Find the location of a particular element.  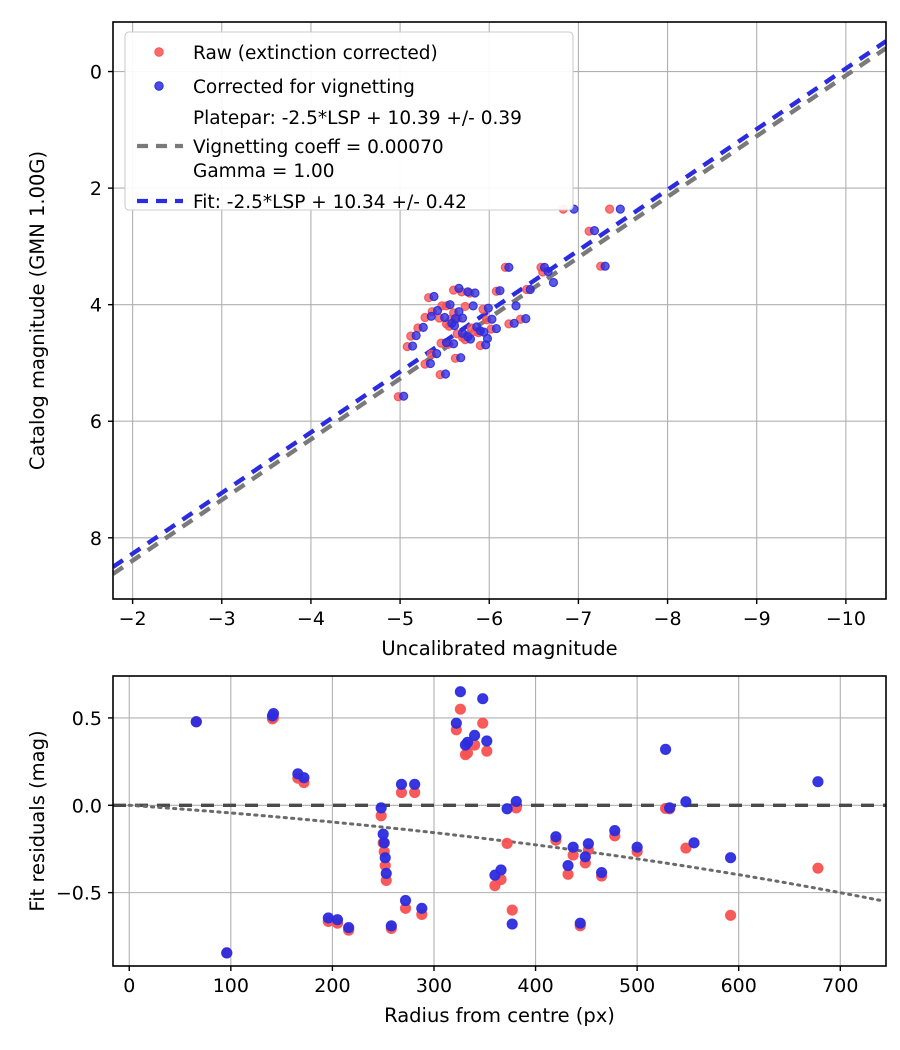

ytick-label: 0.5 is located at coordinates (87, 719).